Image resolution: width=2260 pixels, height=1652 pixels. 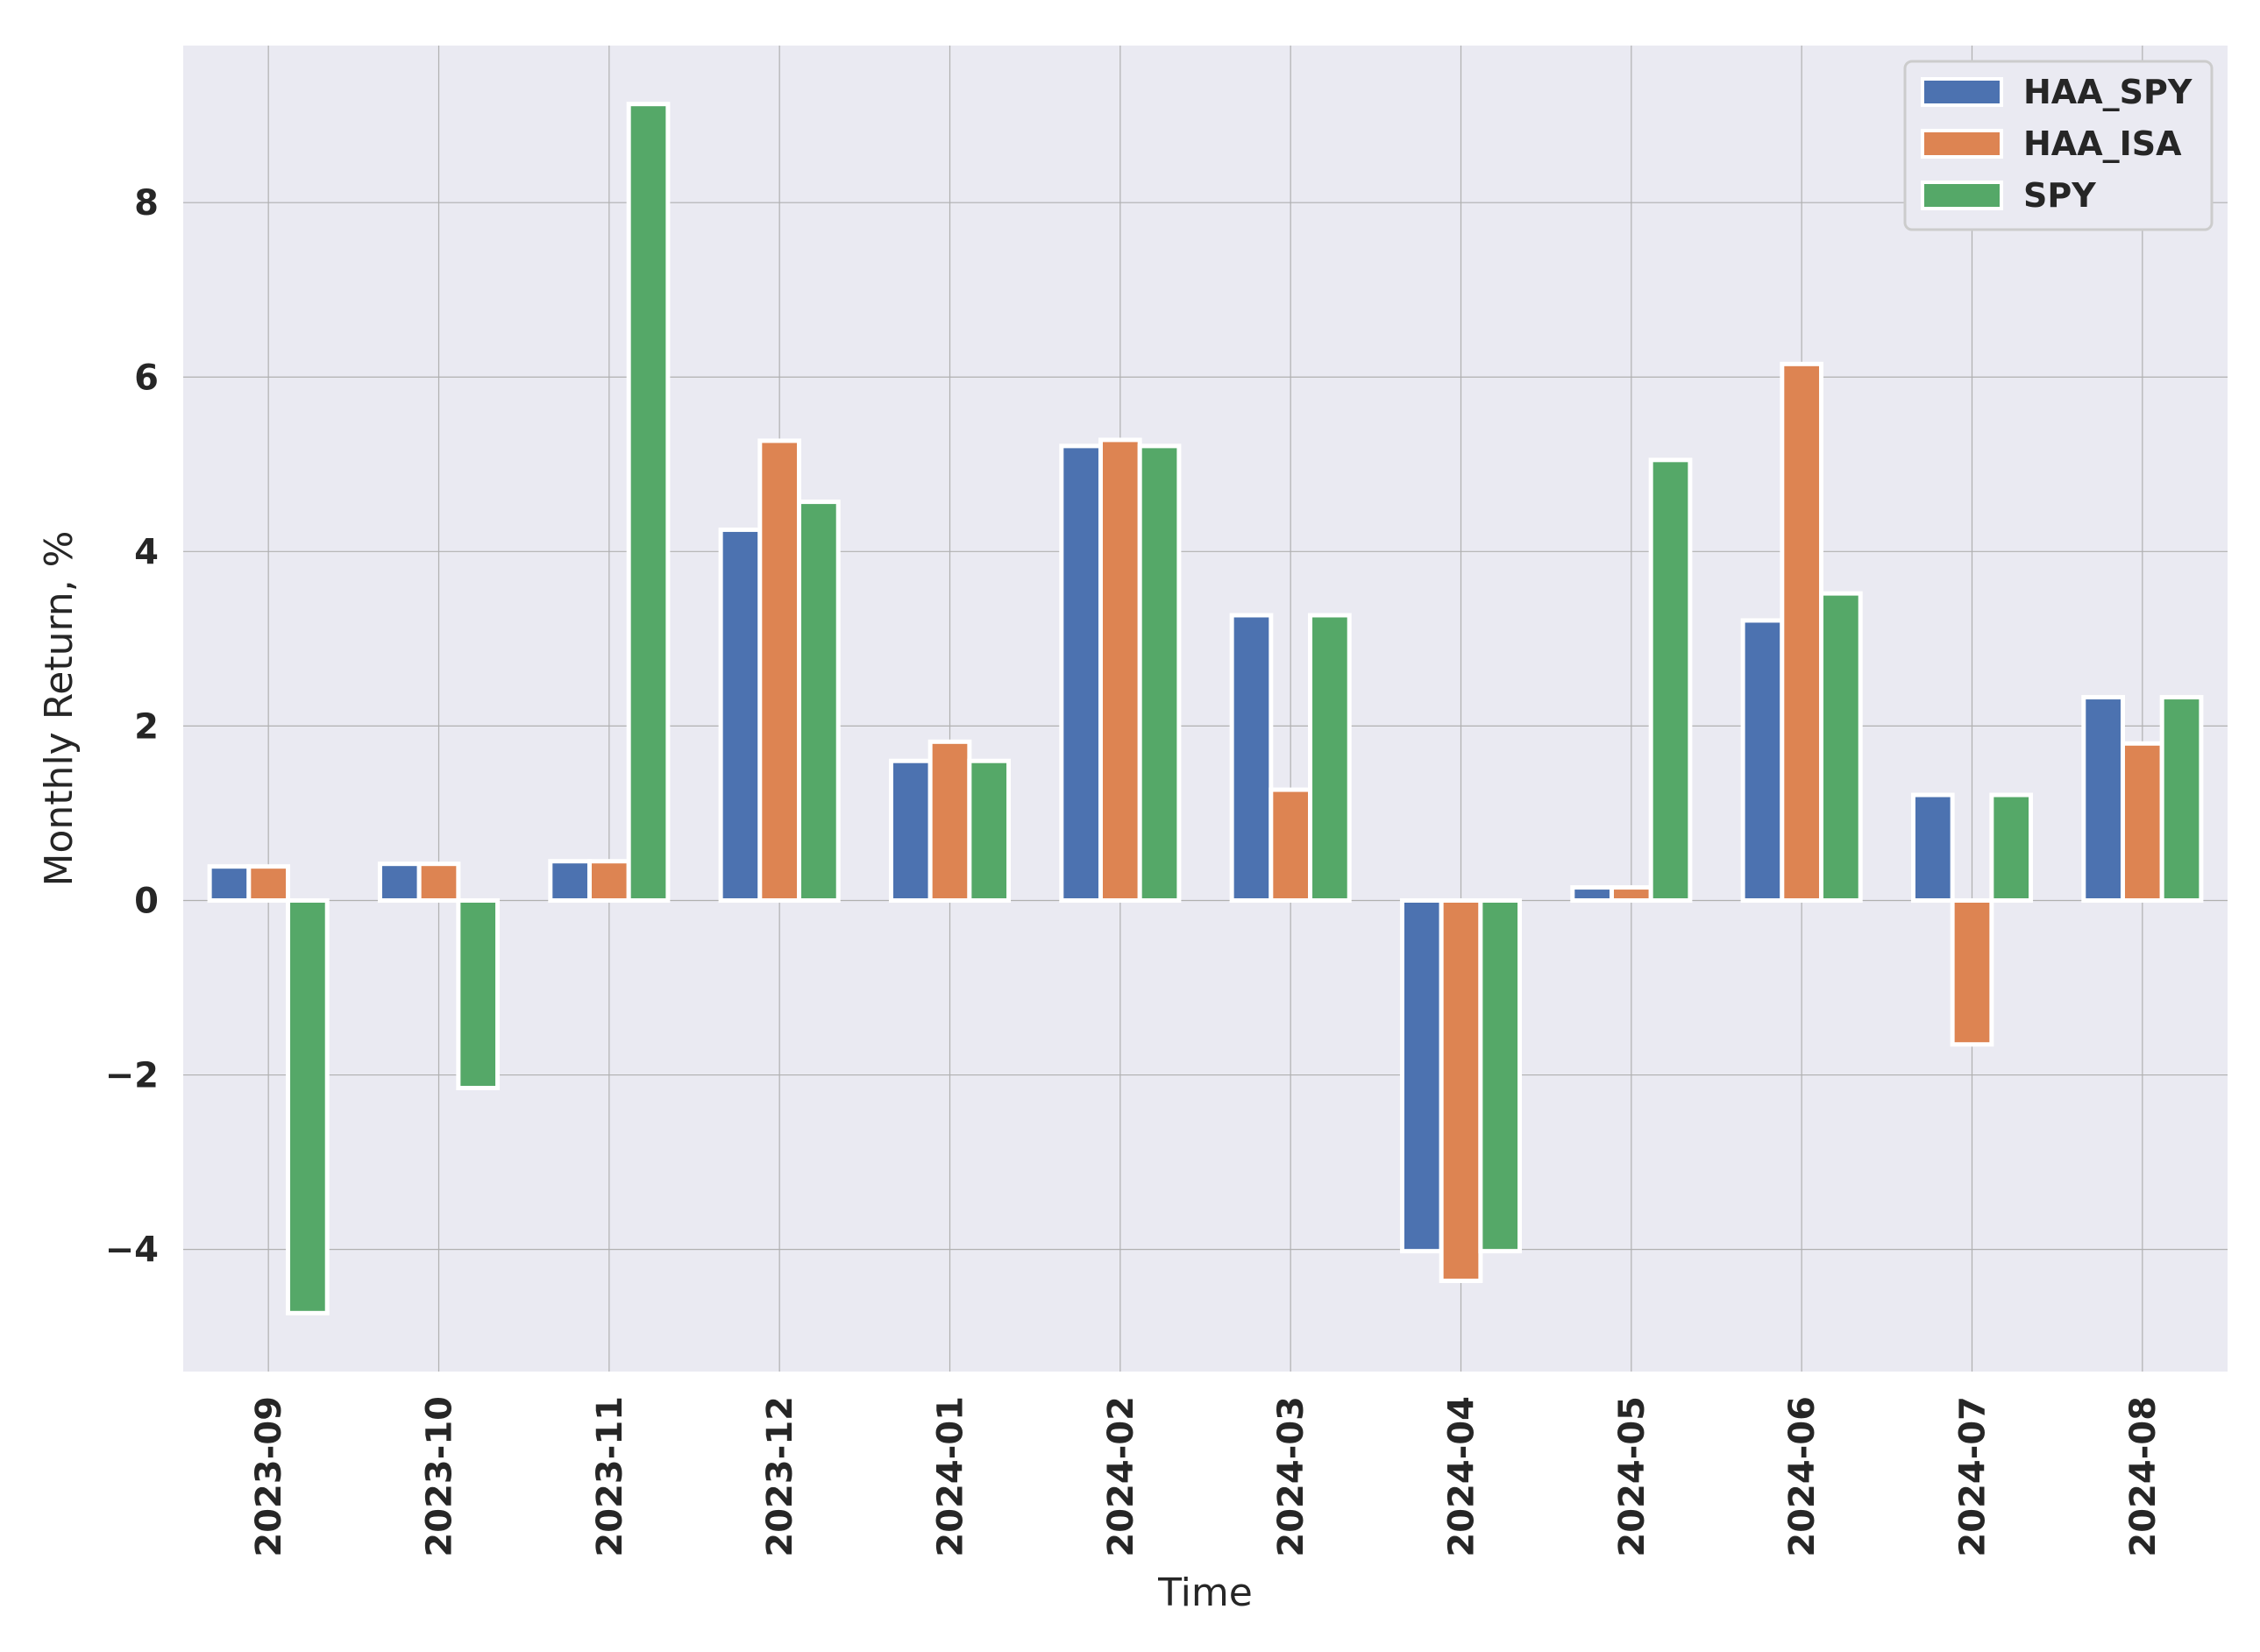 What do you see at coordinates (1291, 1476) in the screenshot?
I see `x-tick-label: 2024-03` at bounding box center [1291, 1476].